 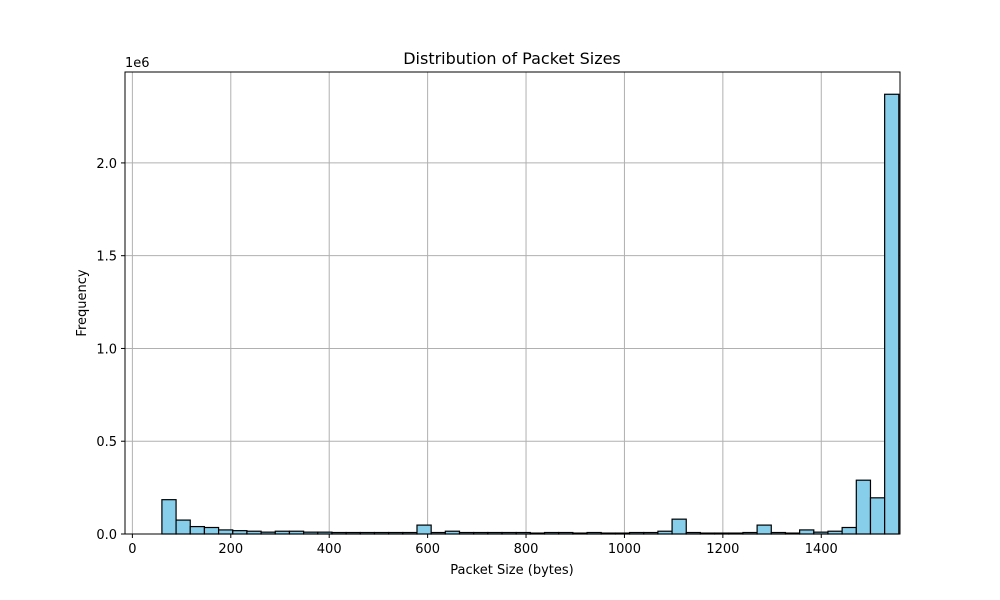 I want to click on x-tick-label: 1000, so click(x=624, y=549).